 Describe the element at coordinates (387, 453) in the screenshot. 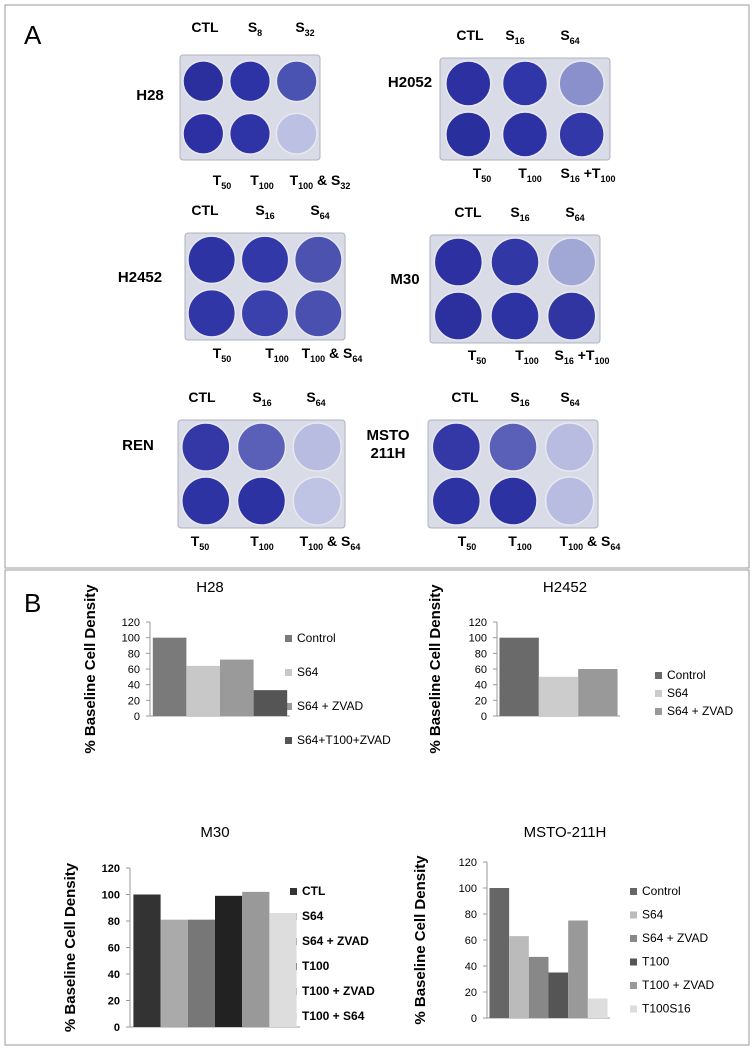

I see `cell-line-name: 211H` at that location.